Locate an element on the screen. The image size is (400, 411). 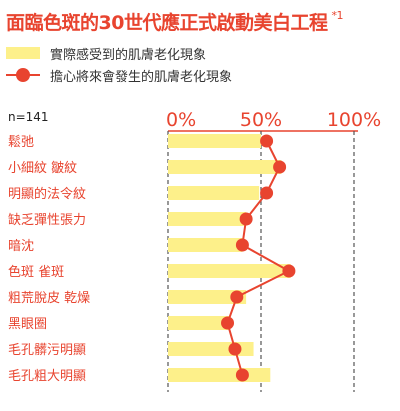
worry-series-line is located at coordinates (259, 258).